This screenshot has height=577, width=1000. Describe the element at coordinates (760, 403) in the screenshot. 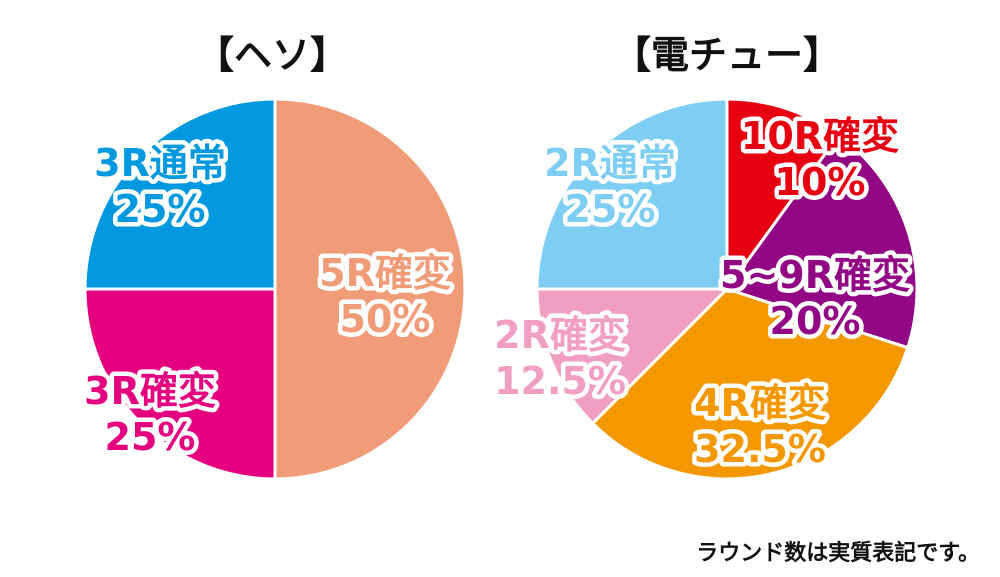

I see `slice-category-4r-kakuhen: 4R確変` at that location.